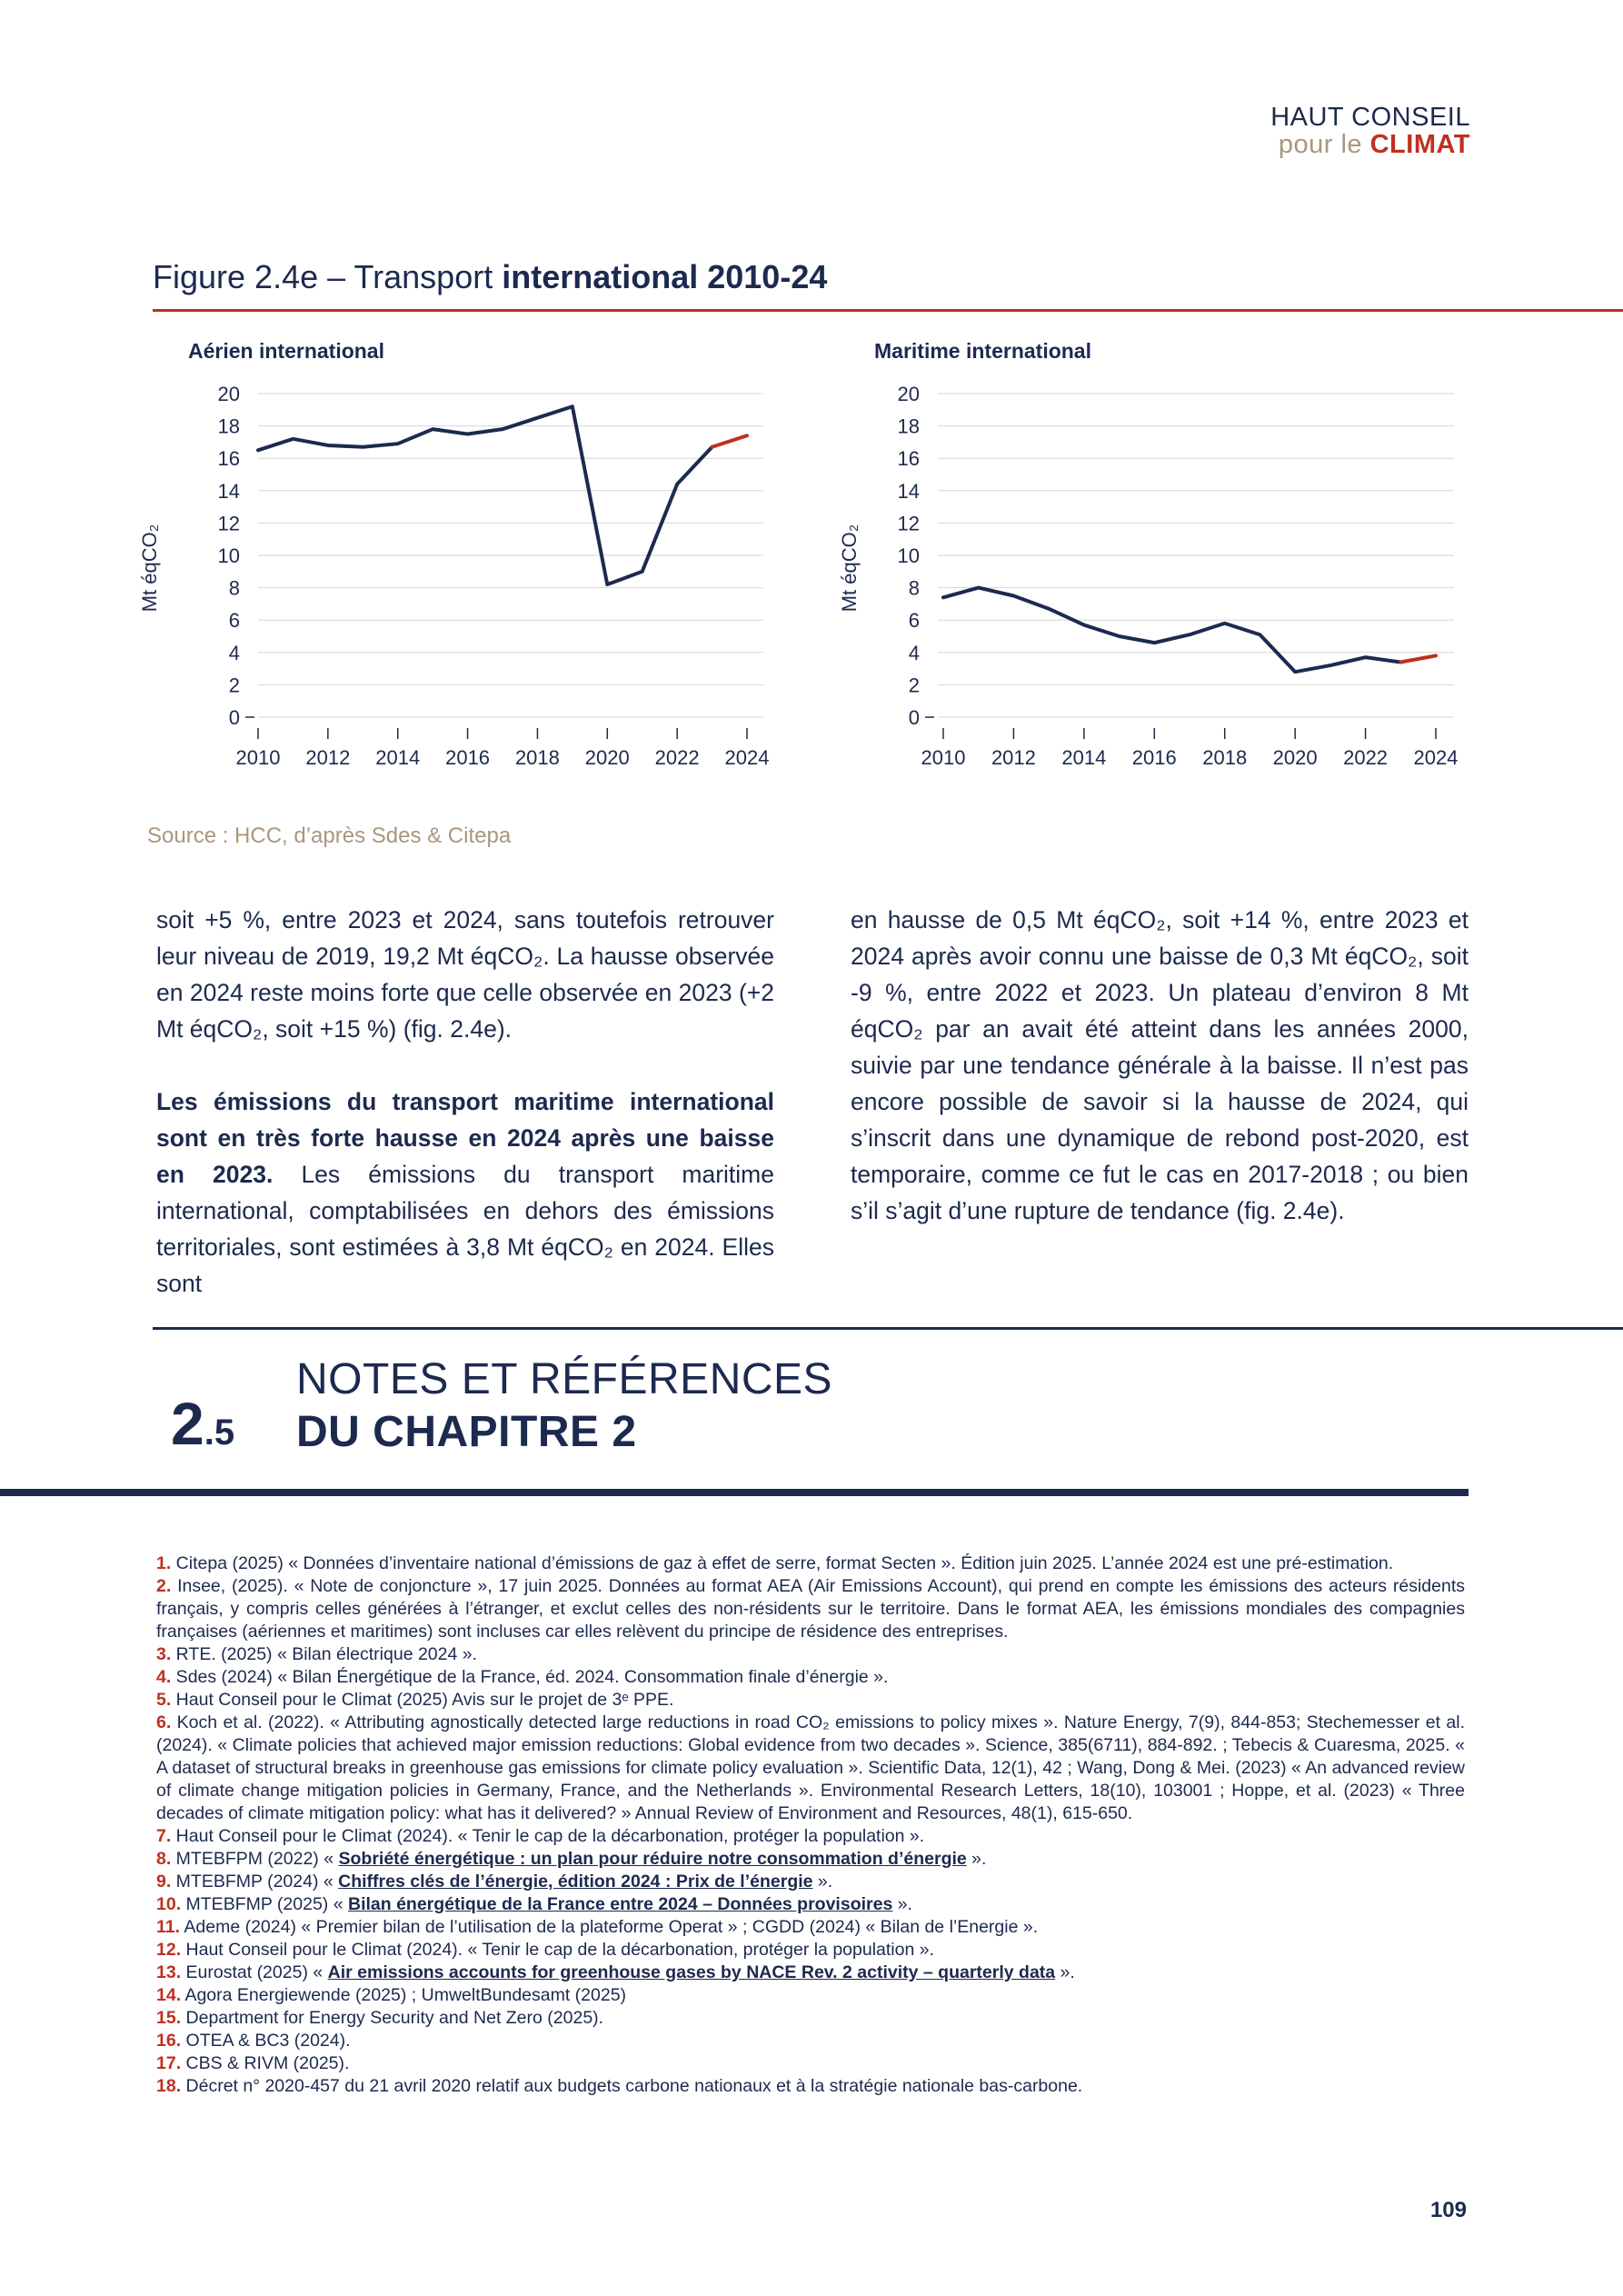 The width and height of the screenshot is (1623, 2296). Describe the element at coordinates (169, 1995) in the screenshot. I see `note-number: 14.` at that location.